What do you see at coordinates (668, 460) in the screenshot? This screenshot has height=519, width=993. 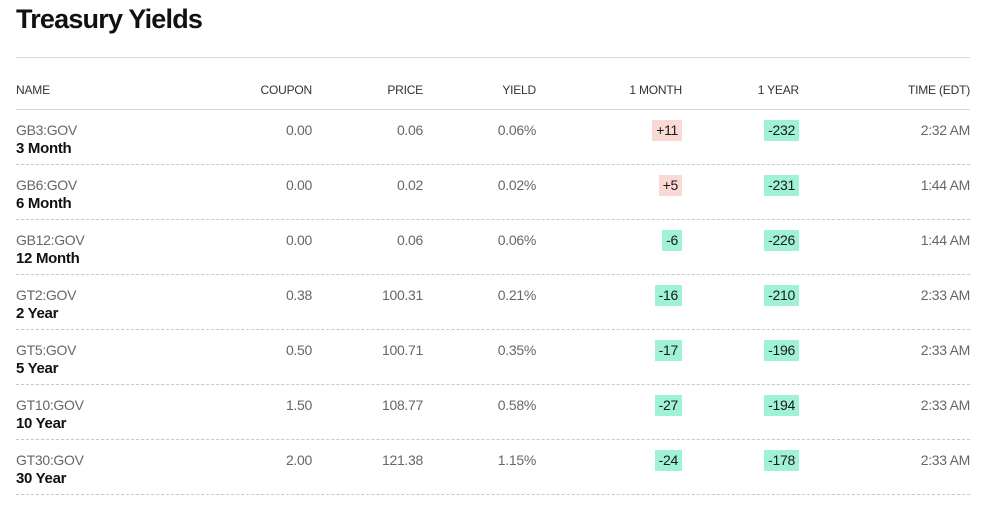 I see `one-month-change-badge: -24` at bounding box center [668, 460].